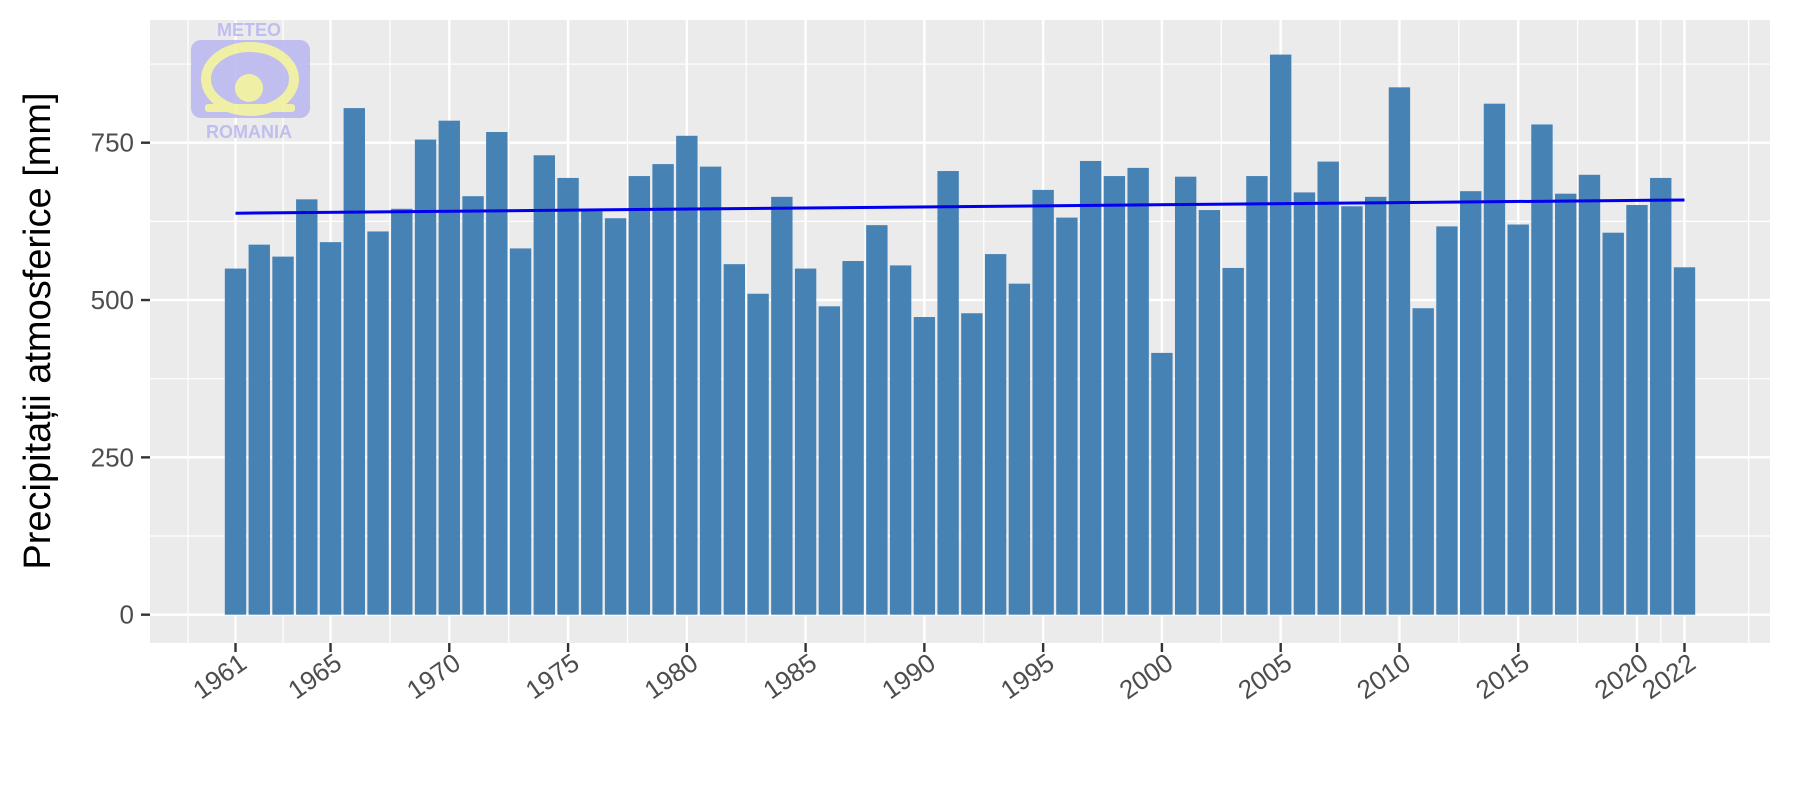 Image resolution: width=1800 pixels, height=800 pixels. Describe the element at coordinates (1502, 676) in the screenshot. I see `x-tick-label: 2015` at that location.